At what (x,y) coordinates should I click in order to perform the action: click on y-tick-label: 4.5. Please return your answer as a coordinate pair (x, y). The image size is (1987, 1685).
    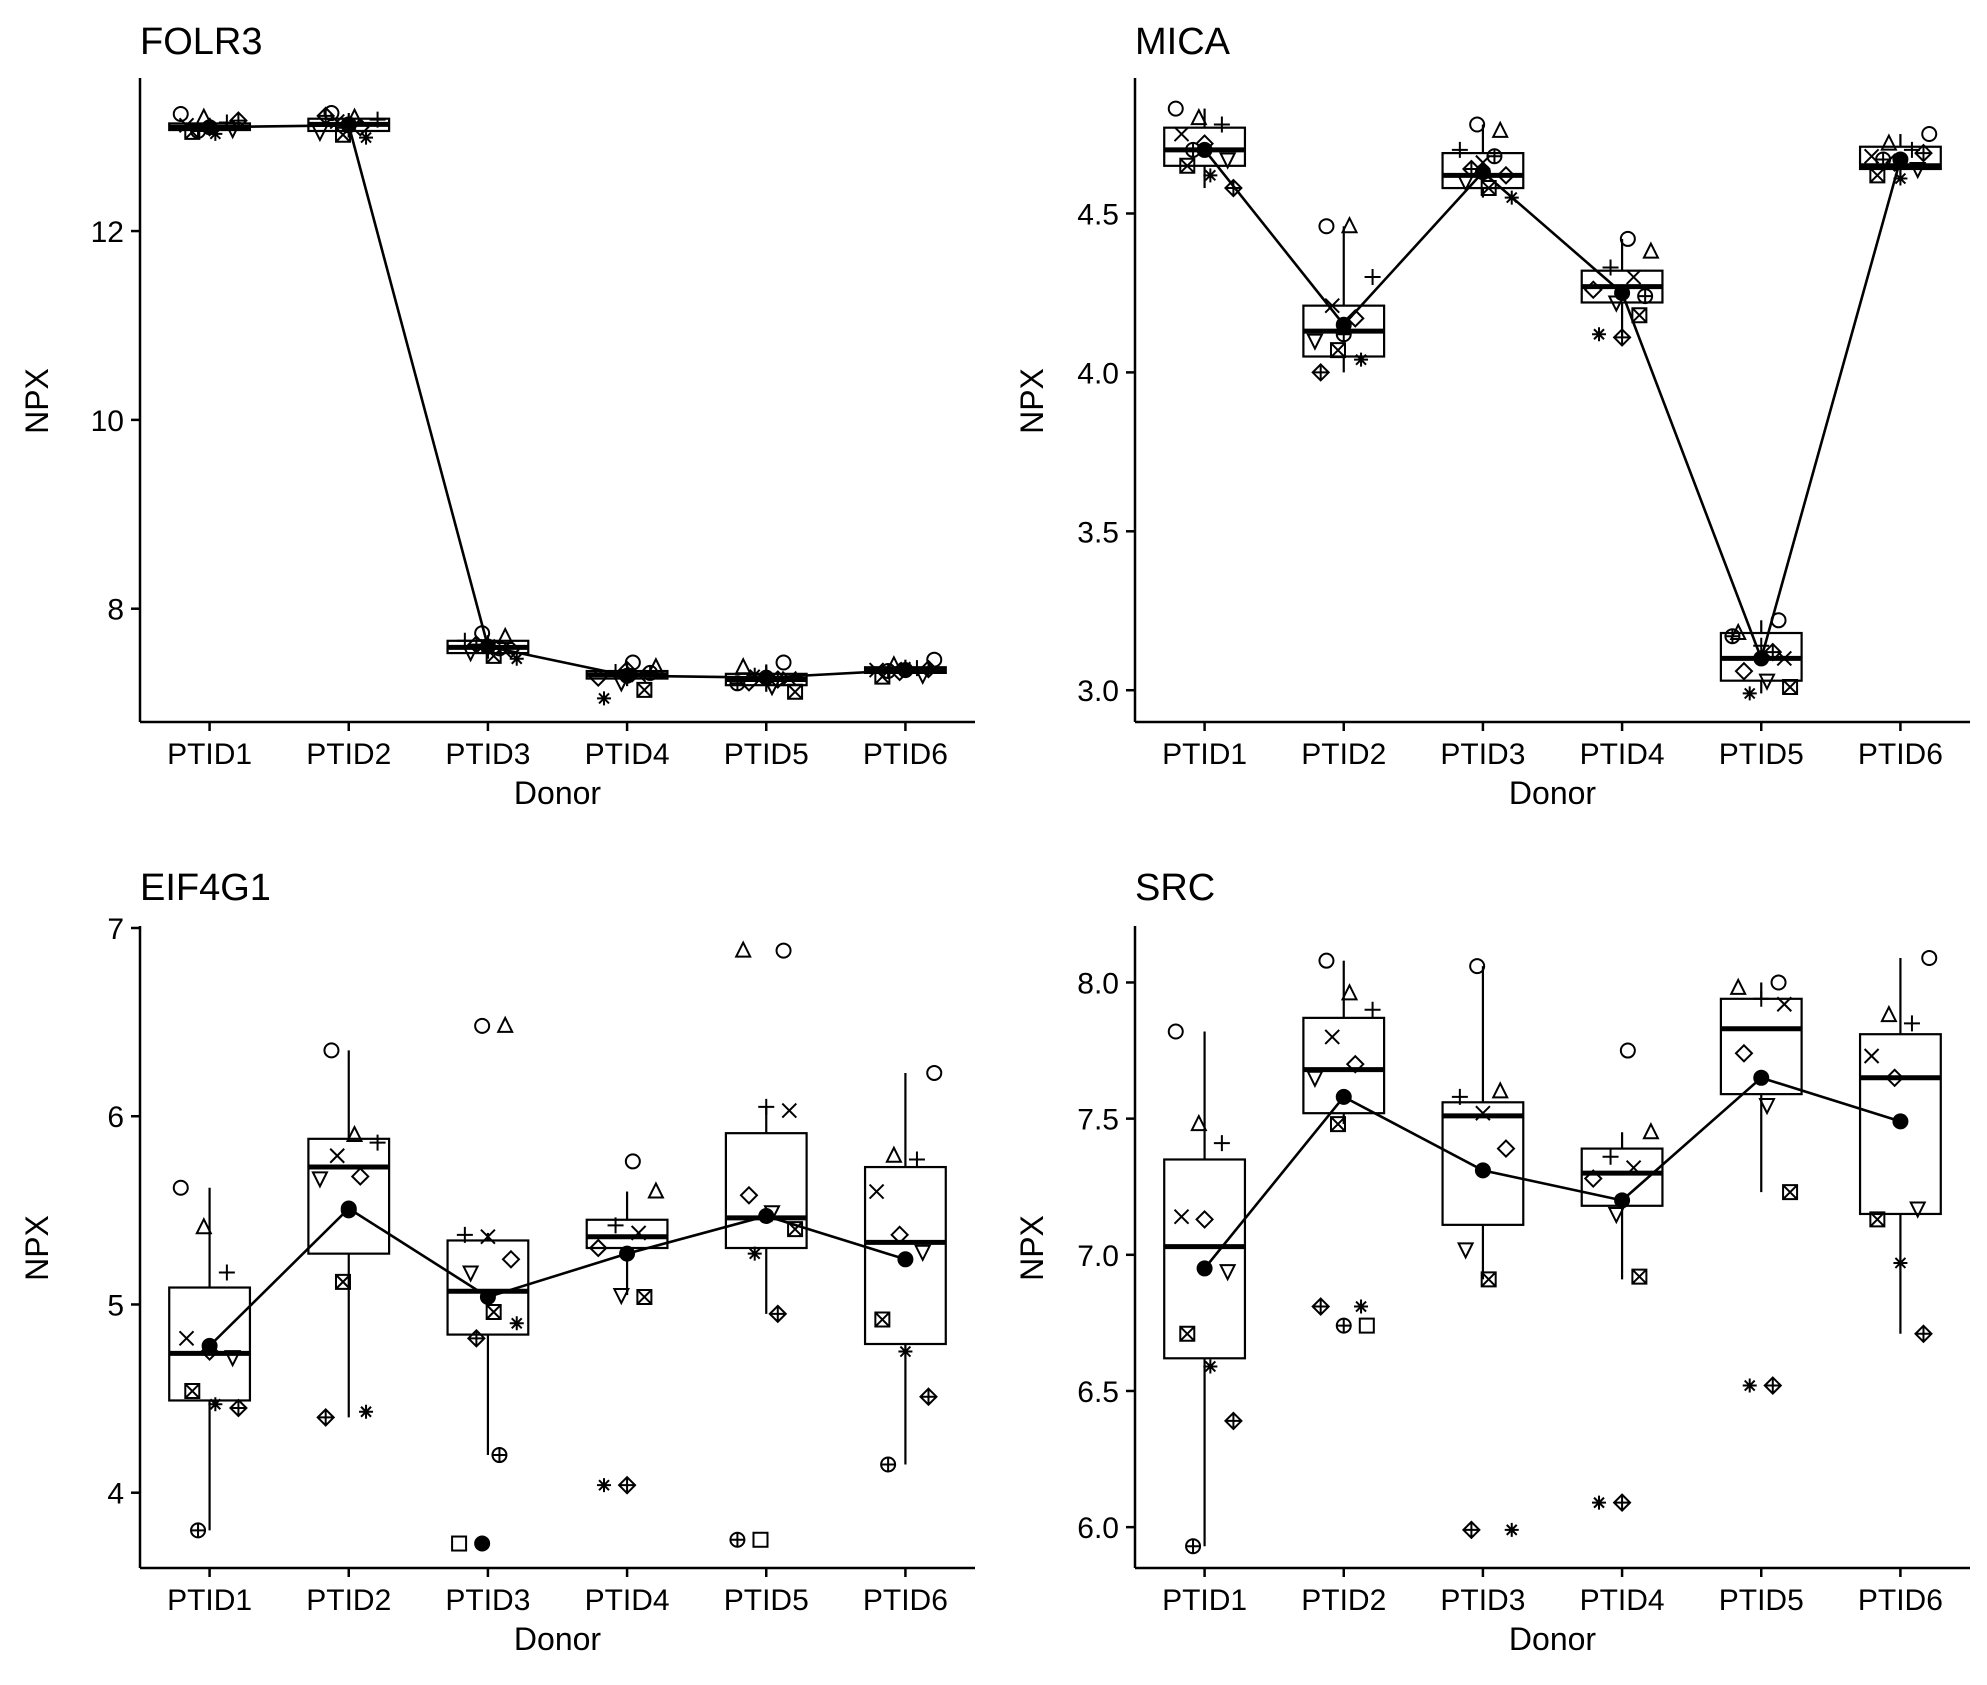
    Looking at the image, I should click on (1098, 214).